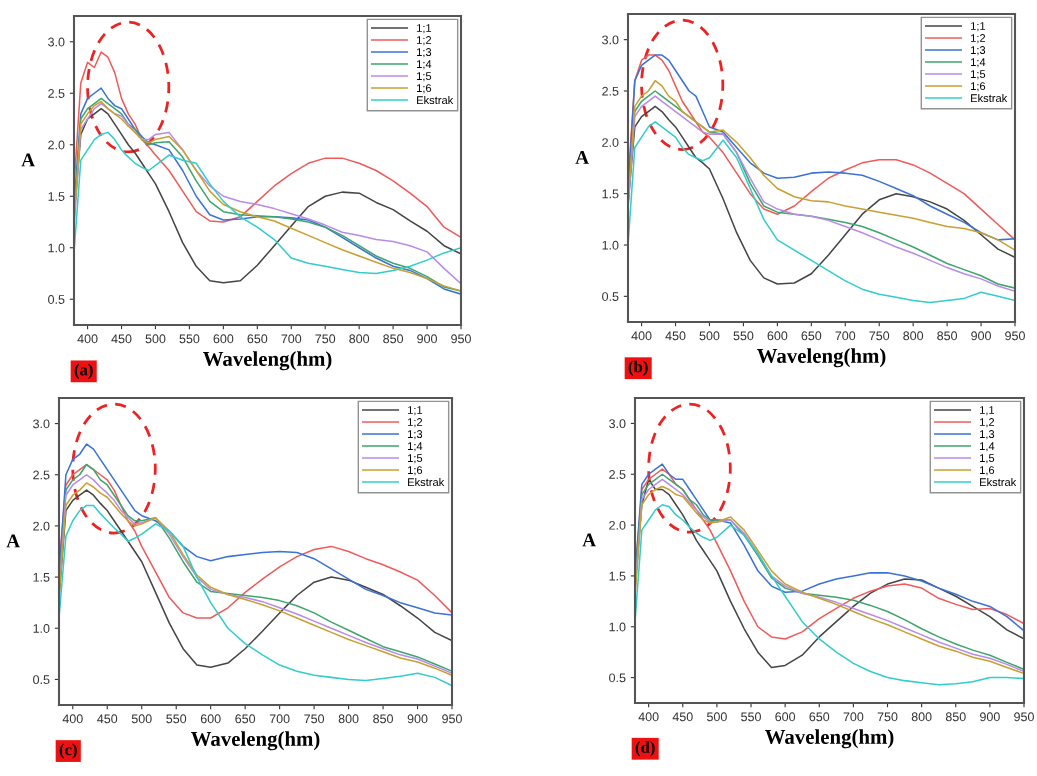 Image resolution: width=1037 pixels, height=776 pixels. What do you see at coordinates (987, 471) in the screenshot?
I see `legend-label: 1,6` at bounding box center [987, 471].